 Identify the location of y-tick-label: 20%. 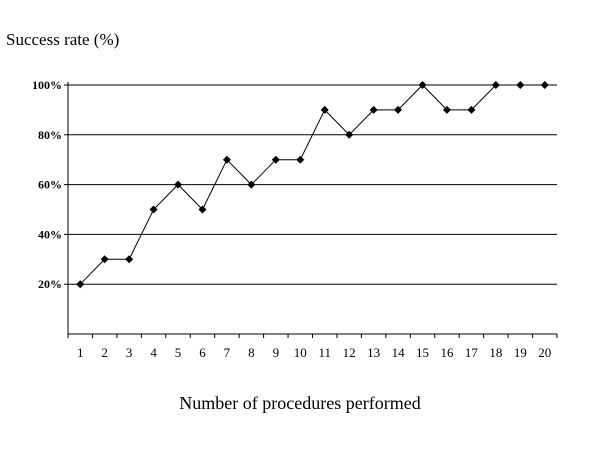
(50, 284).